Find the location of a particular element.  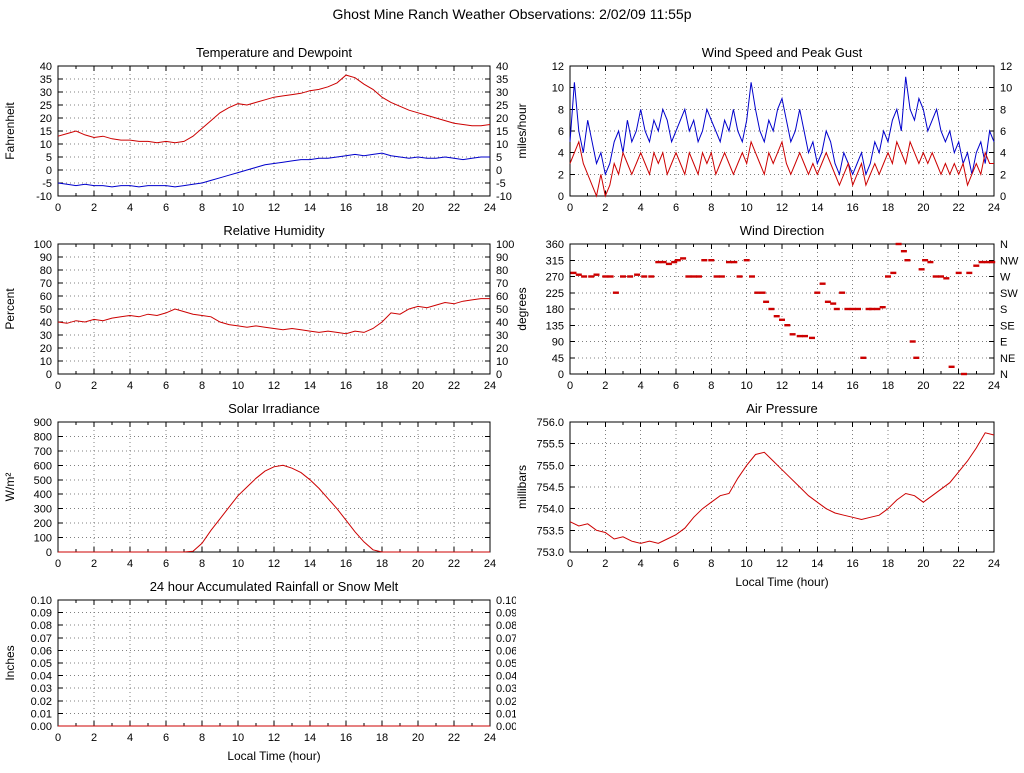

svg-text: 80 is located at coordinates (502, 271).